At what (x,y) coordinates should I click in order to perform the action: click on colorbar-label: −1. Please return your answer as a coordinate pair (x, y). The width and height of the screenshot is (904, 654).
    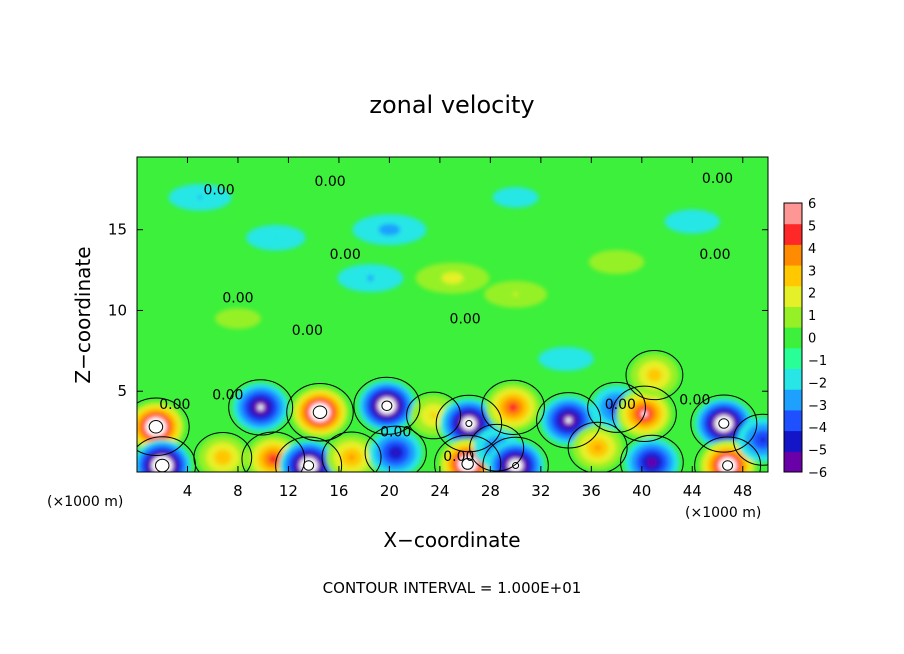
    Looking at the image, I should click on (817, 361).